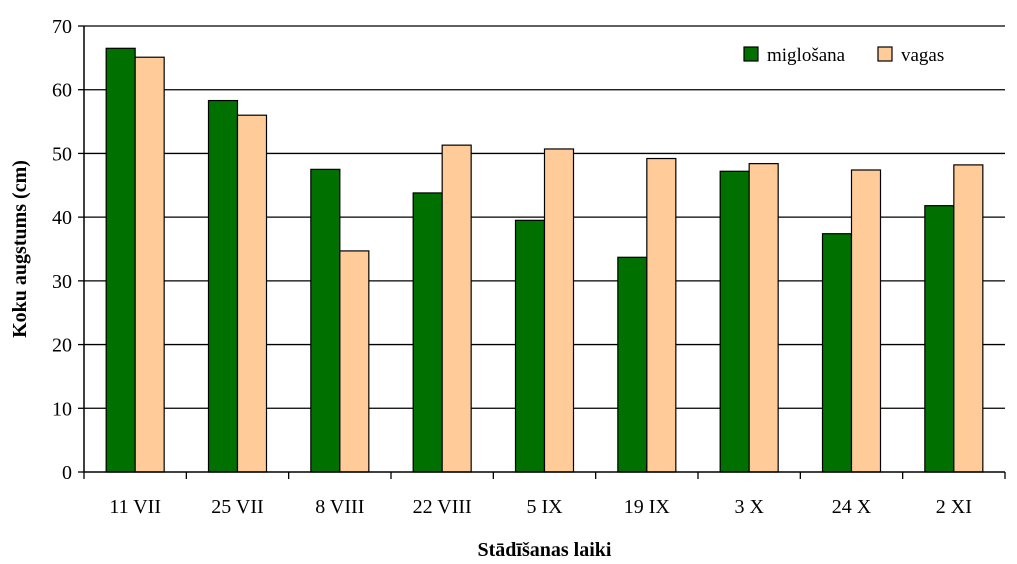 This screenshot has height=564, width=1017. Describe the element at coordinates (749, 507) in the screenshot. I see `x-tick-label: 3 X` at that location.